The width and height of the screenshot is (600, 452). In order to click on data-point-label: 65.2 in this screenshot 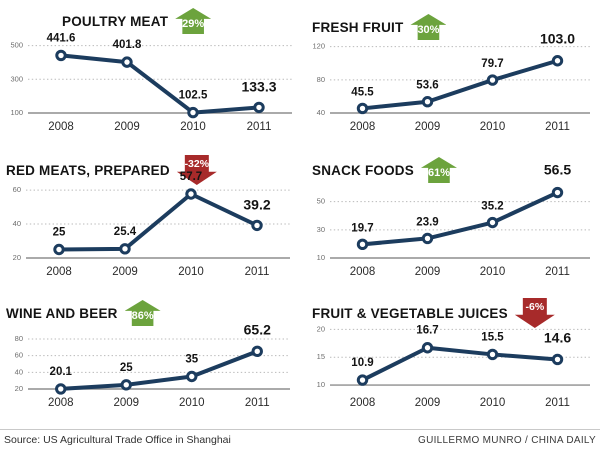, I will do `click(257, 329)`.